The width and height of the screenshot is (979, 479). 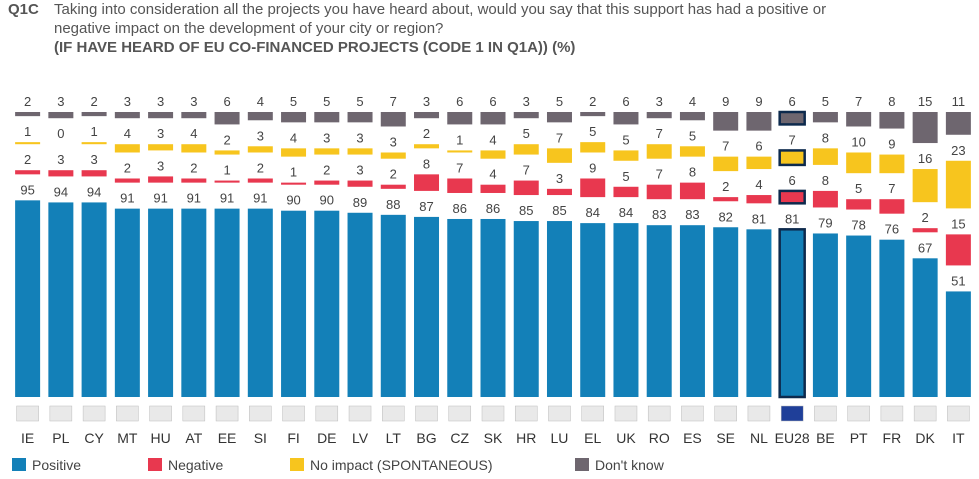 I want to click on value-label: 94, so click(x=94, y=191).